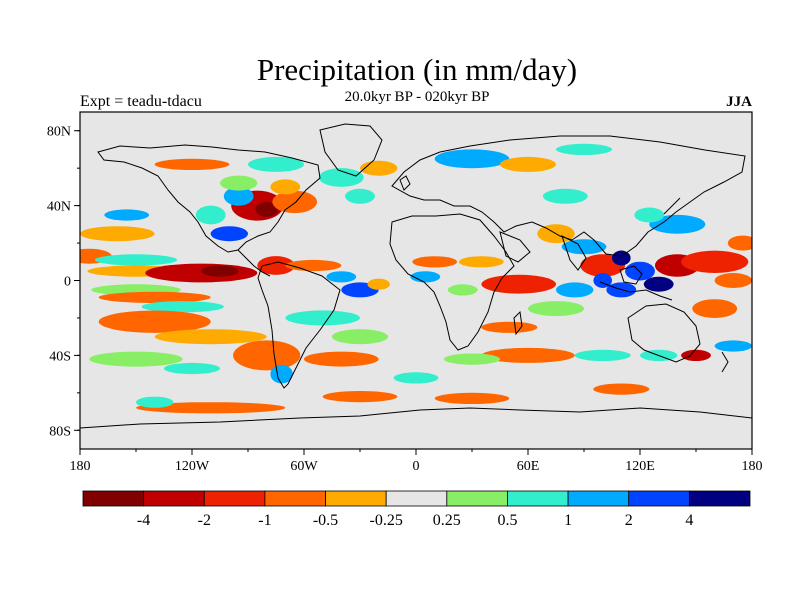 Image resolution: width=800 pixels, height=600 pixels. Describe the element at coordinates (192, 466) in the screenshot. I see `lon-tick-label: 120W` at that location.